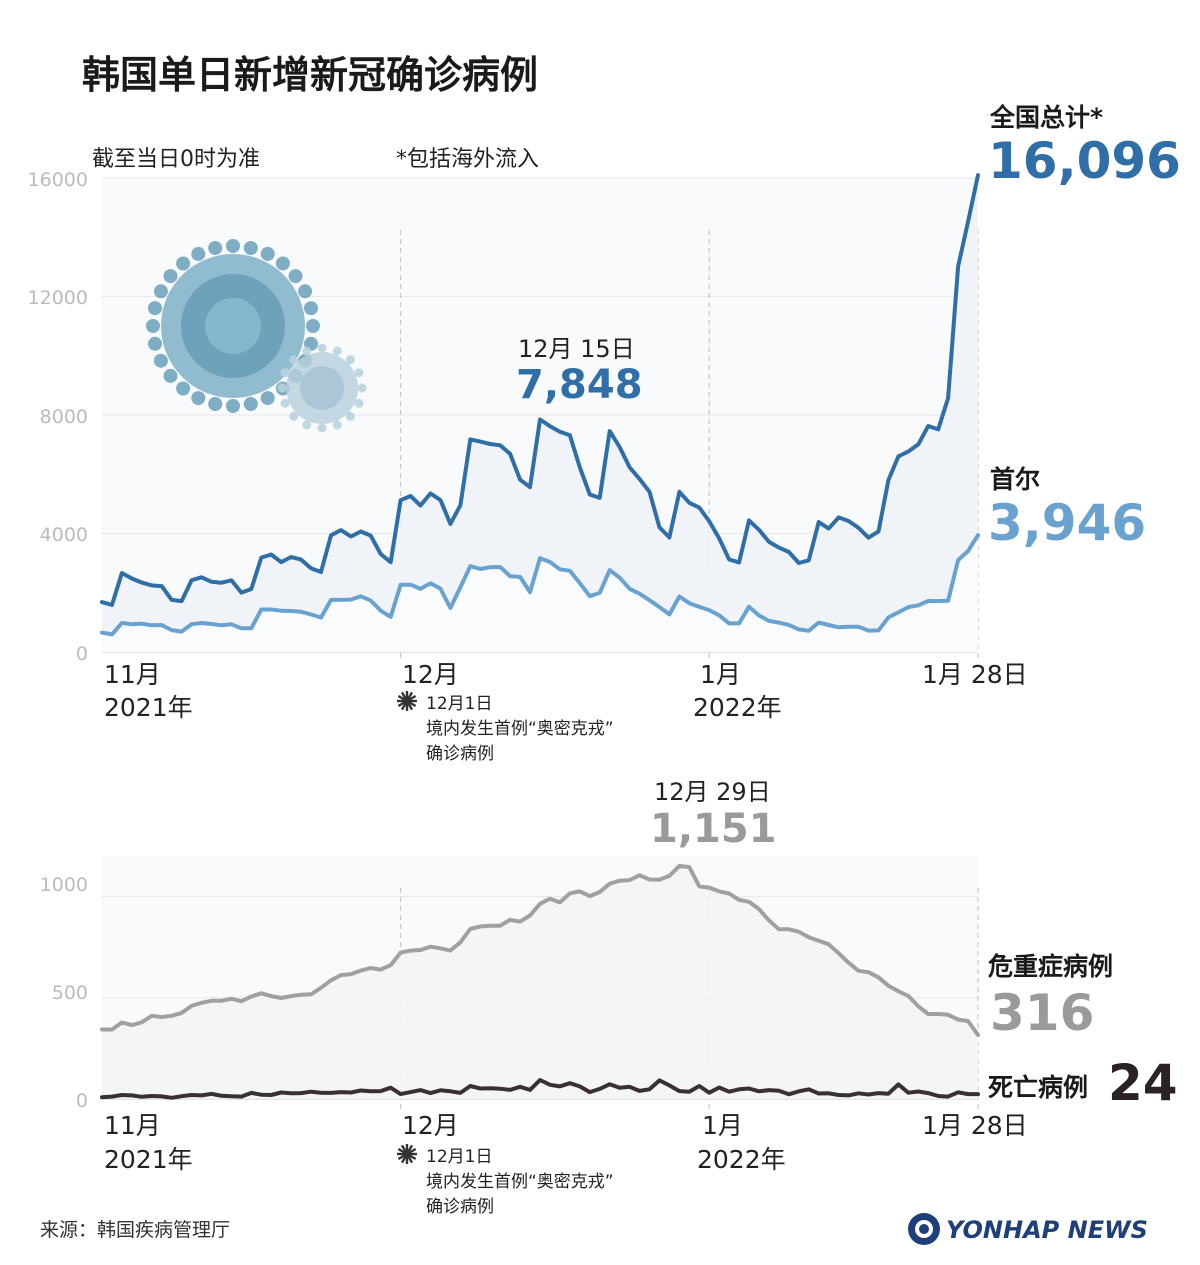 This screenshot has width=1200, height=1265. Describe the element at coordinates (1143, 1083) in the screenshot. I see `deaths-value: 24` at that location.